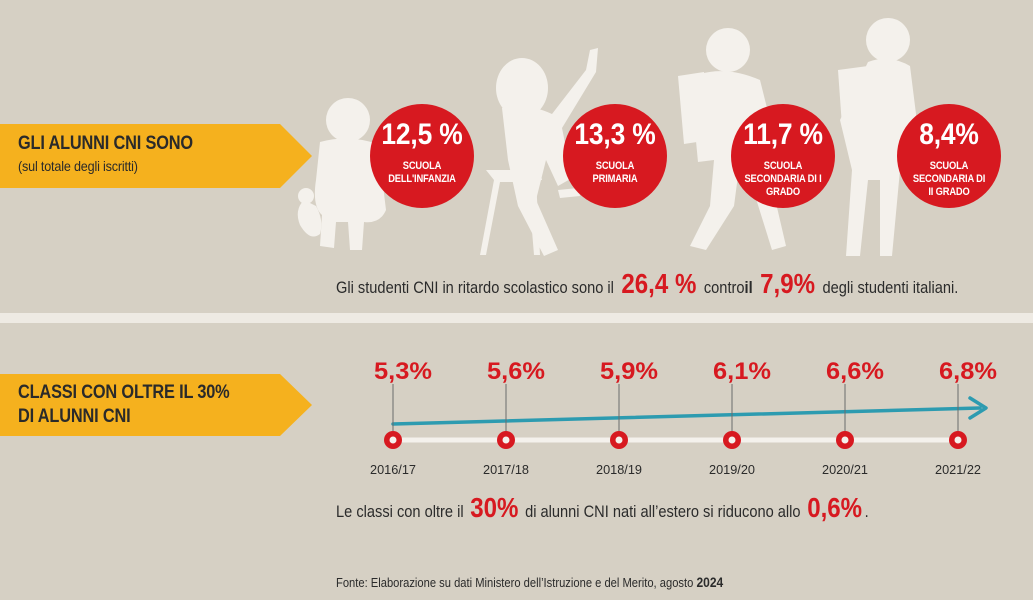  Describe the element at coordinates (949, 179) in the screenshot. I see `stat-label: SCUOLA SECONDARIA DI II GRADO` at that location.